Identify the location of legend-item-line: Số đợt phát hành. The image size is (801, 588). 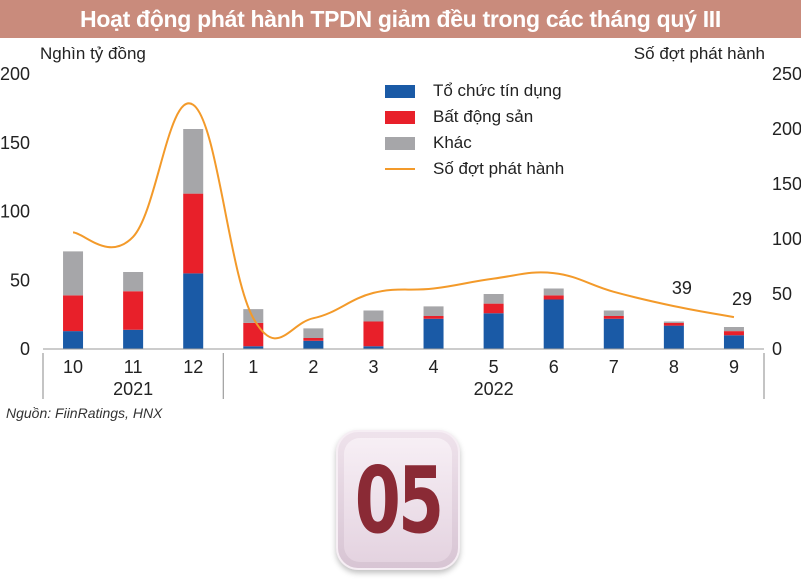
(474, 169).